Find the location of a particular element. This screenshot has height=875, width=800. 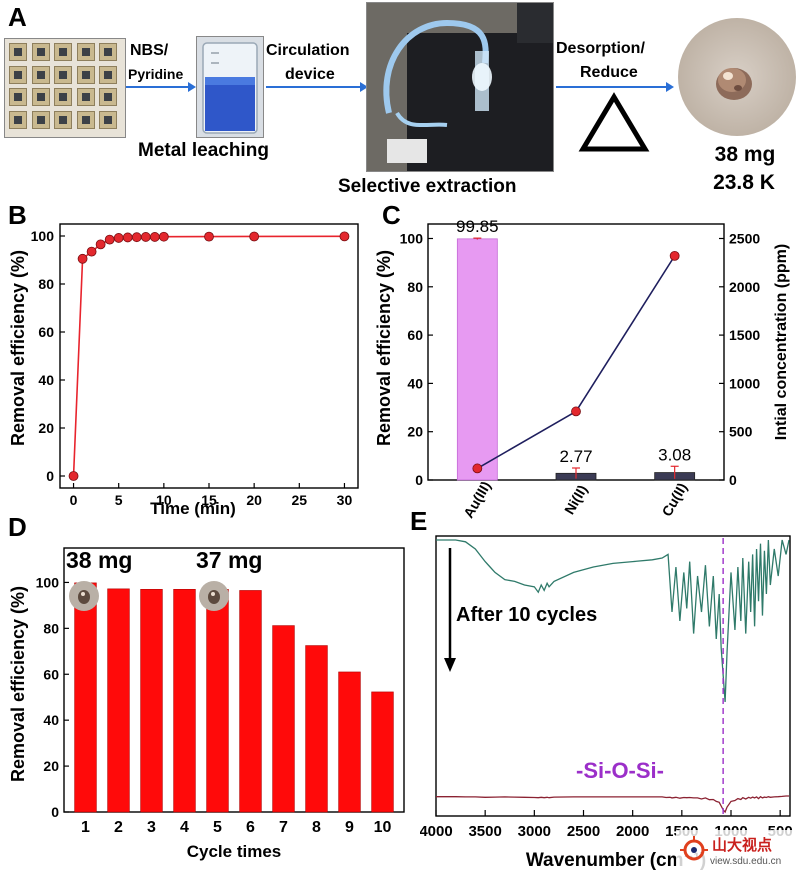

chart-d-ytick-label: 80 is located at coordinates (51, 628).